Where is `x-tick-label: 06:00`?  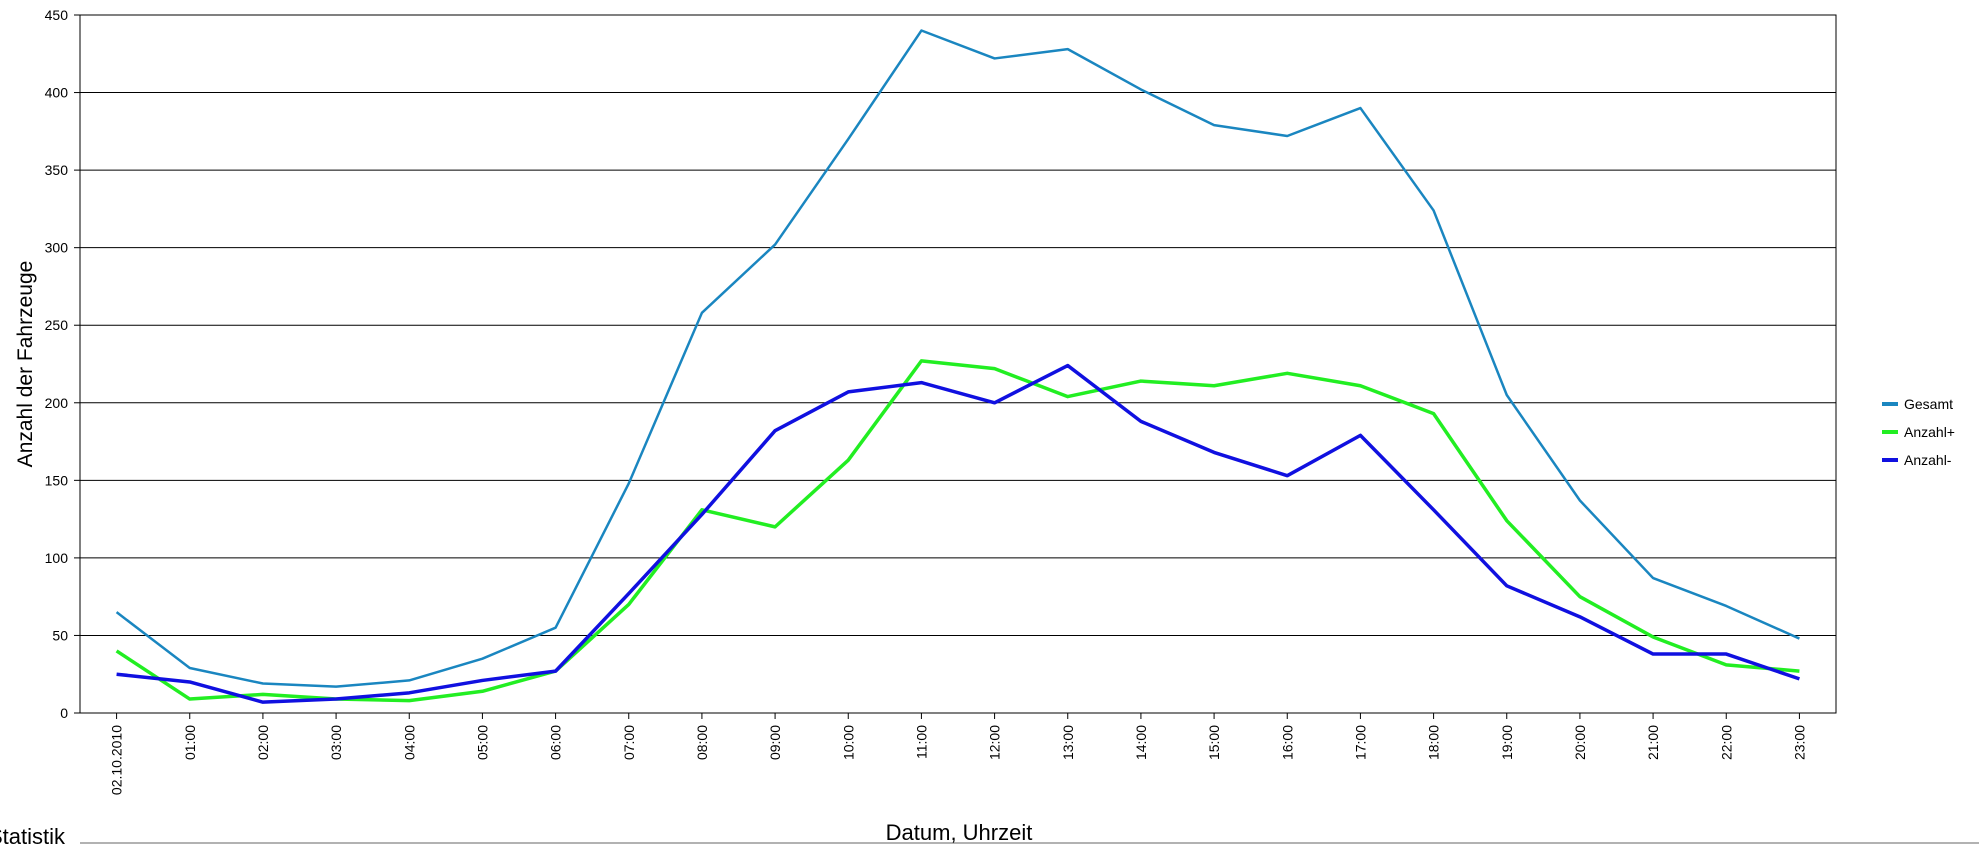 x-tick-label: 06:00 is located at coordinates (556, 742).